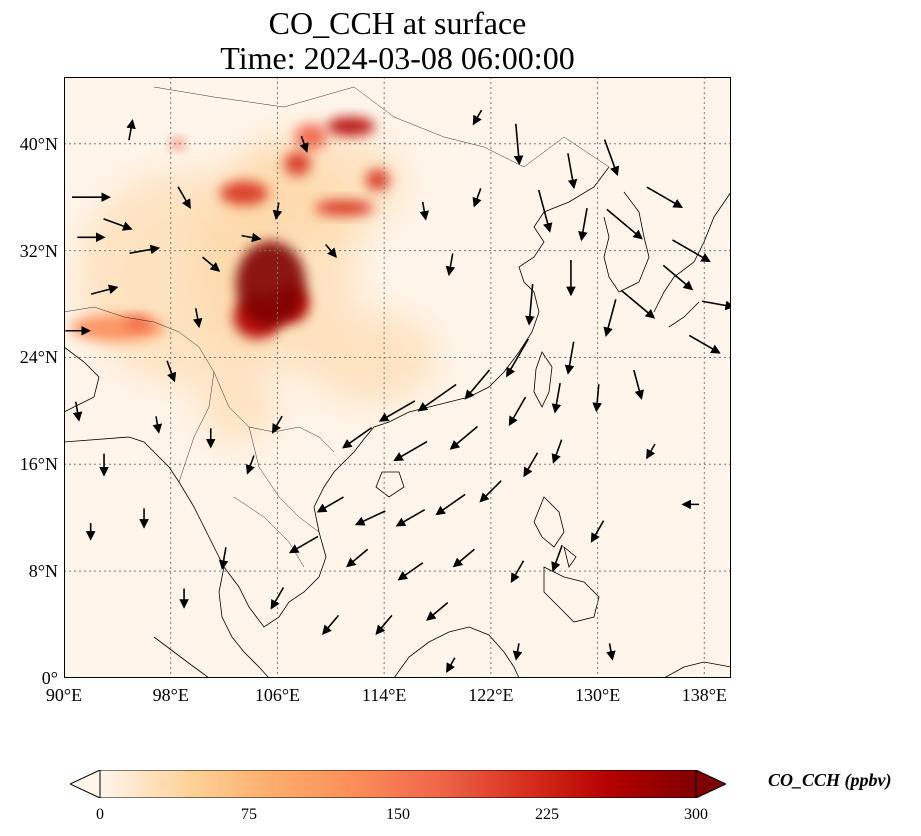 This screenshot has height=836, width=921. What do you see at coordinates (38, 357) in the screenshot?
I see `latitude-tick-label: 24°N` at bounding box center [38, 357].